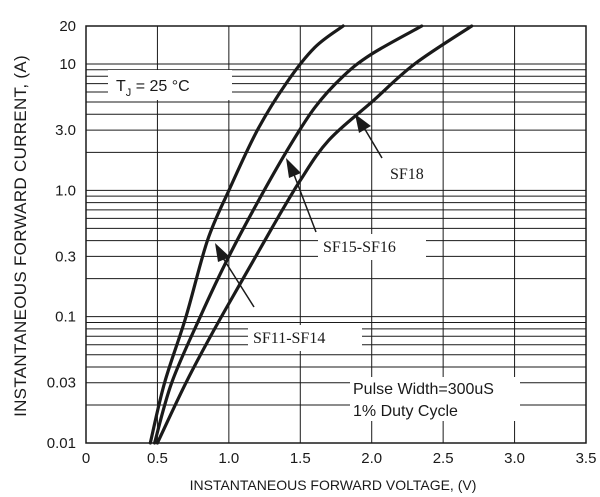 The width and height of the screenshot is (600, 497). I want to click on sf18-label-box, so click(409, 173).